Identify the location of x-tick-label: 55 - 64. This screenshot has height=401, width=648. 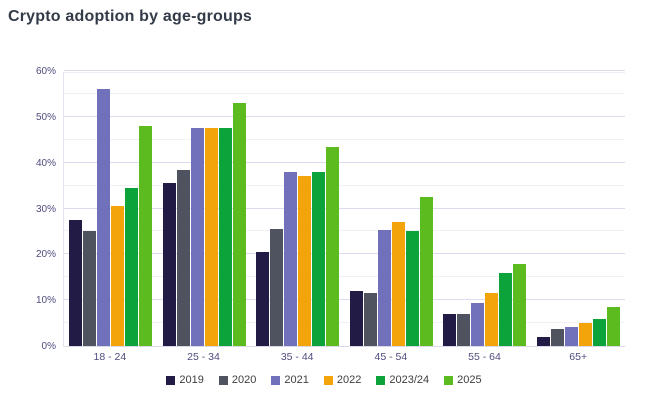
(484, 357).